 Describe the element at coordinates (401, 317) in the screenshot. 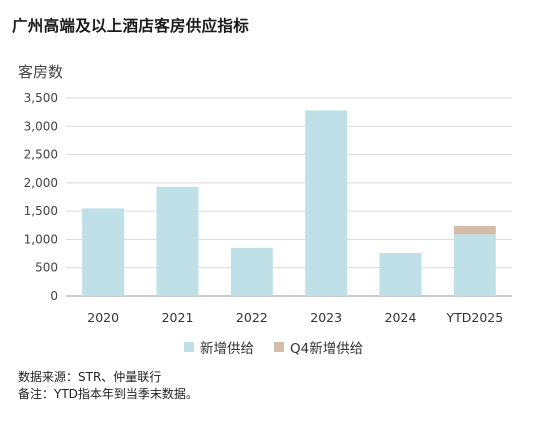

I see `x-tick-label: 2024` at that location.